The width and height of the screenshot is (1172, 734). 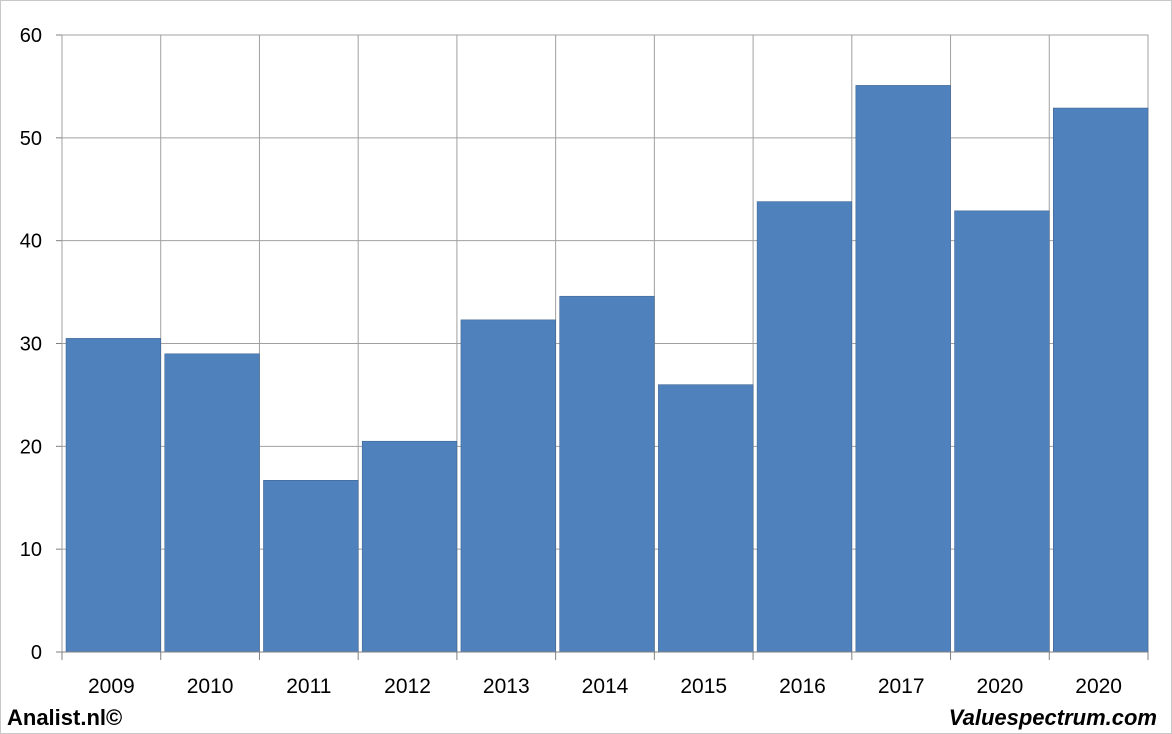 I want to click on source-credit: Analist.nl©, so click(x=65, y=717).